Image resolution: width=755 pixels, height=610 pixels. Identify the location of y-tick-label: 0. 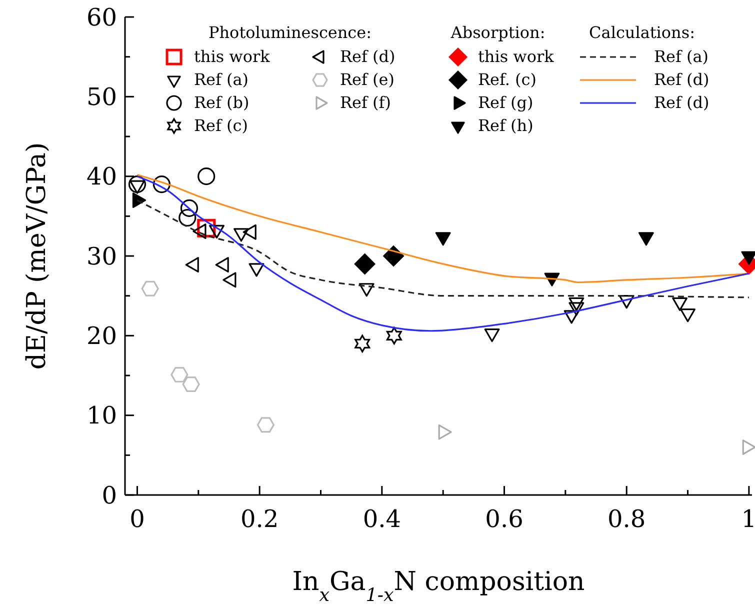
(109, 495).